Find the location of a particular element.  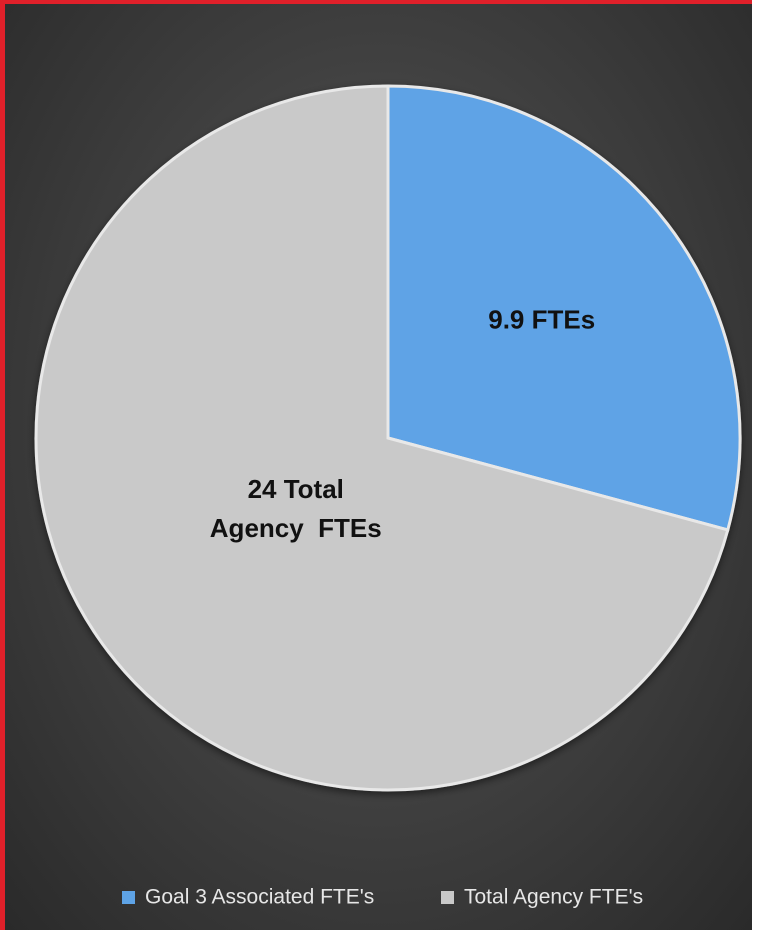

legend-label: Goal 3 Associated FTE's is located at coordinates (259, 897).